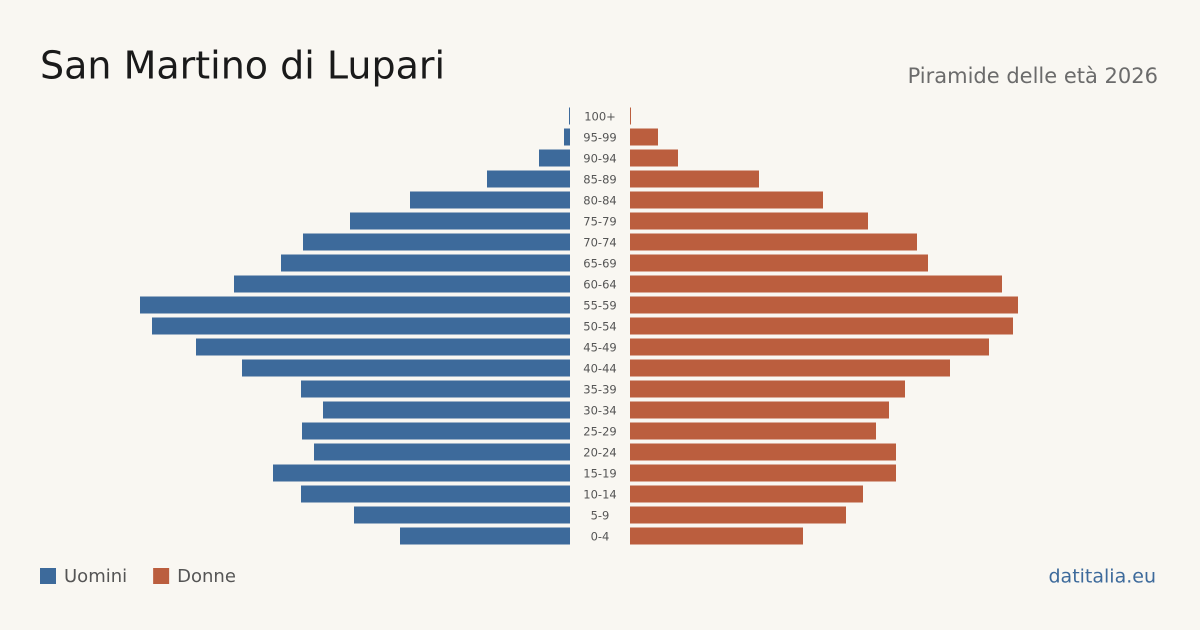 The height and width of the screenshot is (630, 1200). Describe the element at coordinates (599, 495) in the screenshot. I see `age-label: 10-14` at that location.